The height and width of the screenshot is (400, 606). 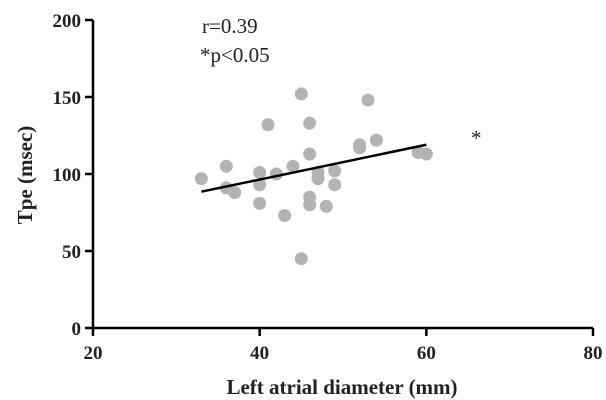 I want to click on y-tick-label: 200, so click(x=67, y=21).